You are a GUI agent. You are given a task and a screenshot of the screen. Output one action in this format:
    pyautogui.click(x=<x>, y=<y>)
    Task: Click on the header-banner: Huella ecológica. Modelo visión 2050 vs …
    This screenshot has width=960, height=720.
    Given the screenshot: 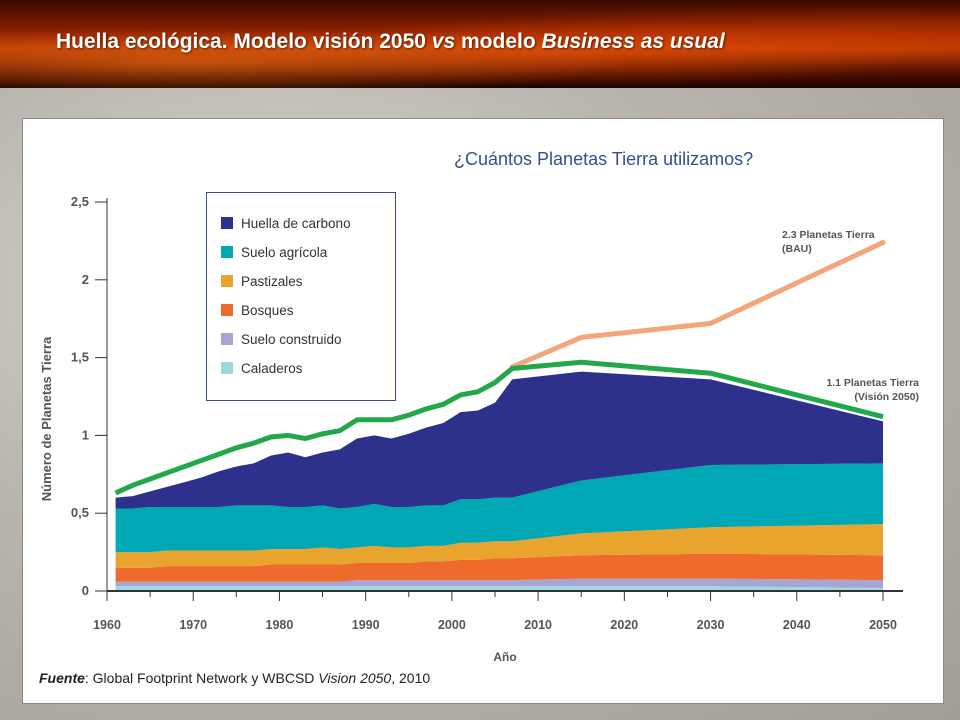 What is the action you would take?
    pyautogui.click(x=480, y=44)
    